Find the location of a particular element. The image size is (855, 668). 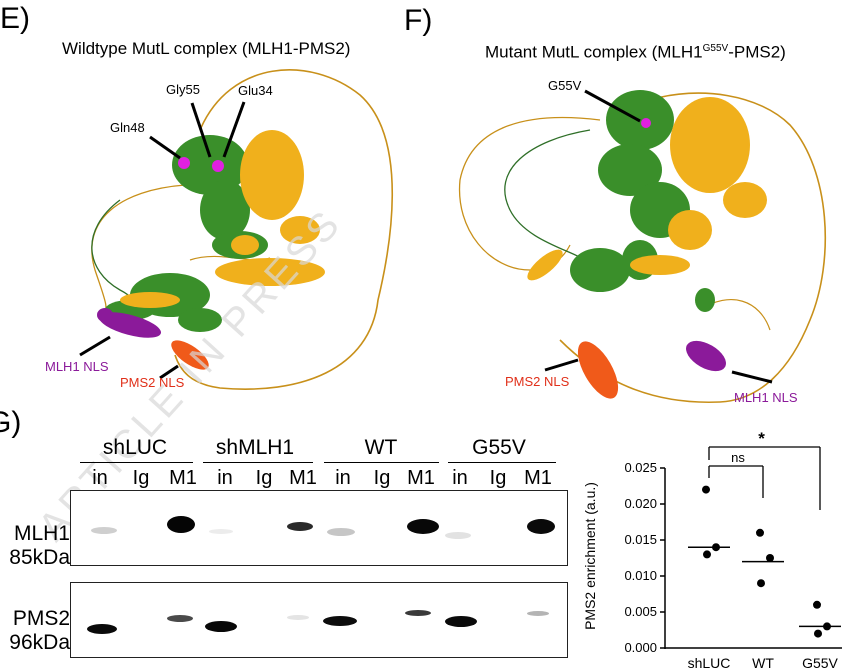

pms2-size: 96kDa is located at coordinates (39, 642).